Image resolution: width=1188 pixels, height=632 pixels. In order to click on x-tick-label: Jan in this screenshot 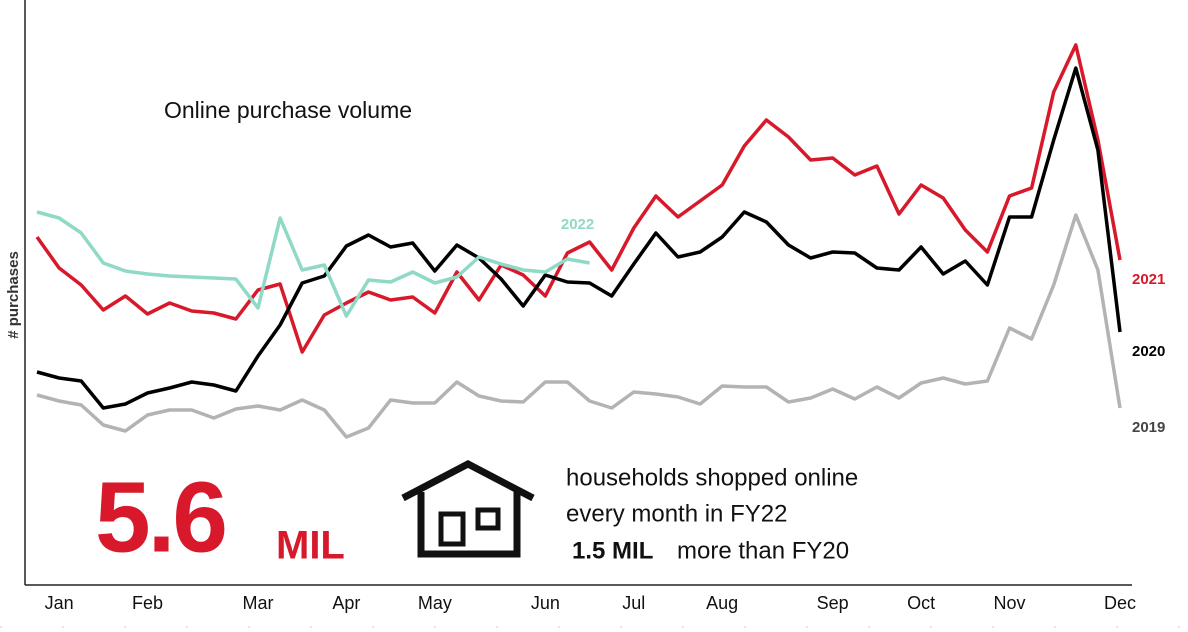, I will do `click(59, 603)`.